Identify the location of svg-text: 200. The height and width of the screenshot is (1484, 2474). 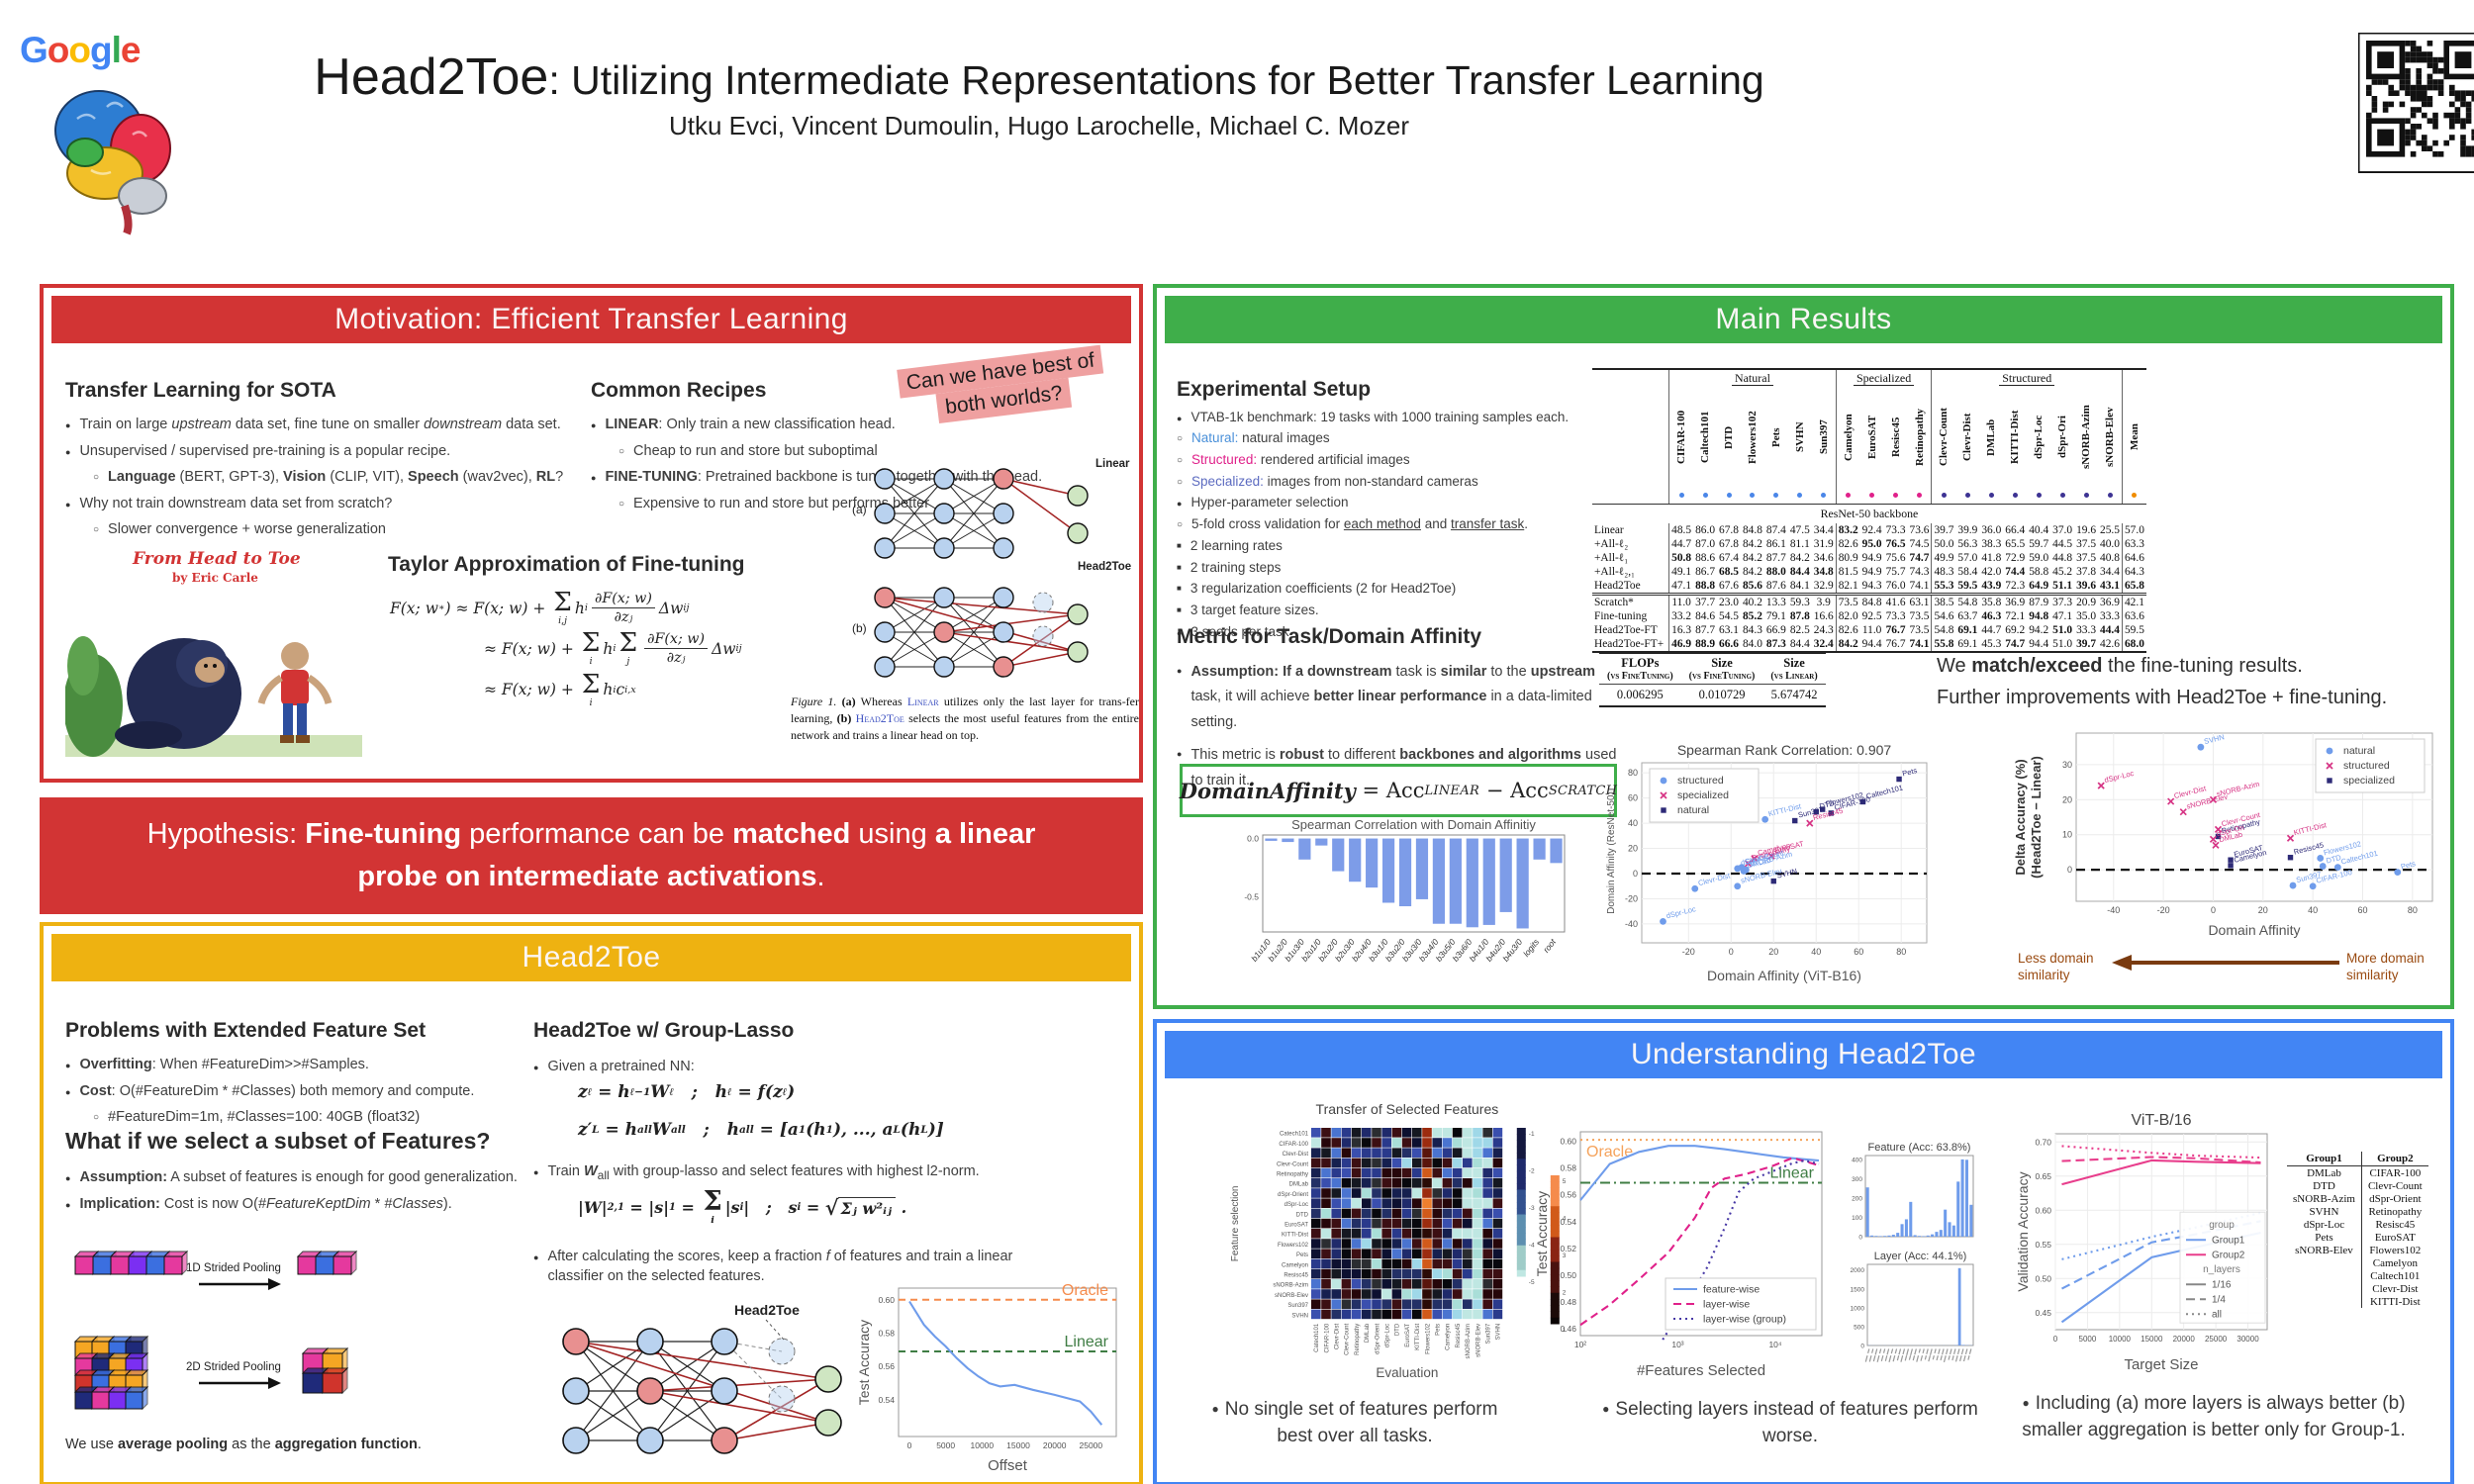
(1857, 1198).